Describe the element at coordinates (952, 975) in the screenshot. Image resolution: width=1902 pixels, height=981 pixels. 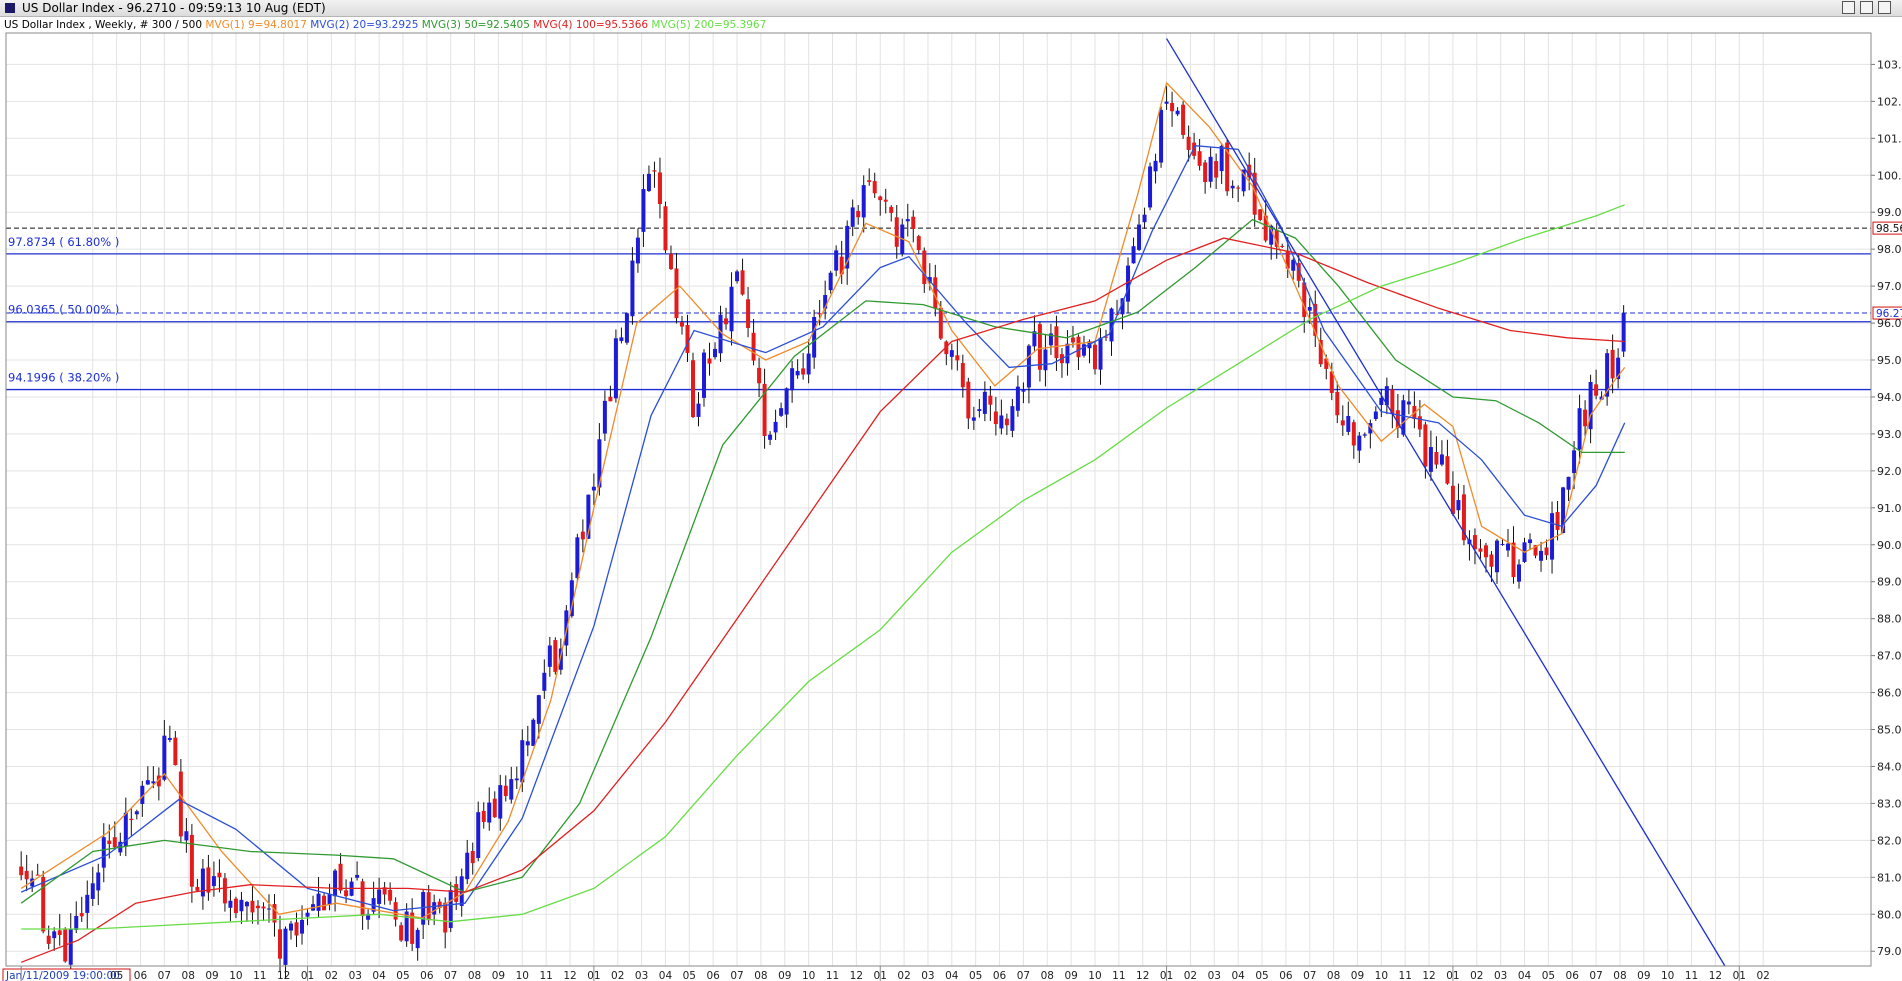
I see `x-tick-label: 04` at that location.